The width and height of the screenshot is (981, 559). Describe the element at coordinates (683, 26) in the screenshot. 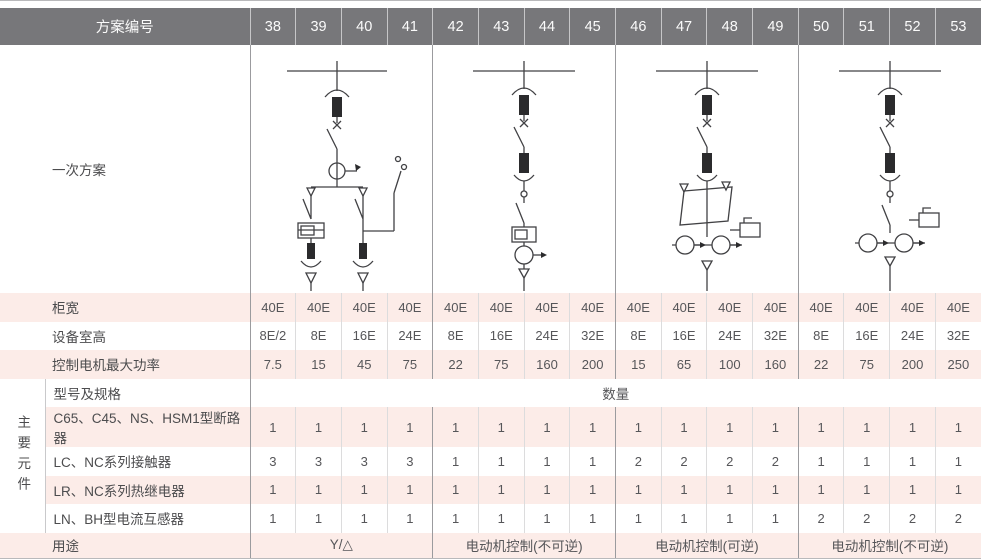

I see `scheme-number-47: 47` at that location.